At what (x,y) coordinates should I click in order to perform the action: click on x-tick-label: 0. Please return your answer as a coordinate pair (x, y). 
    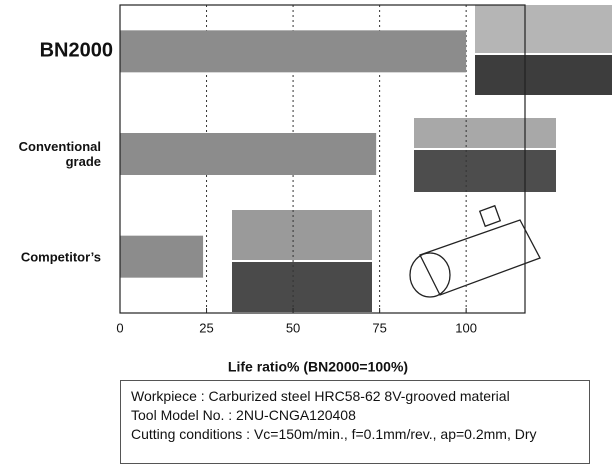
    Looking at the image, I should click on (119, 327).